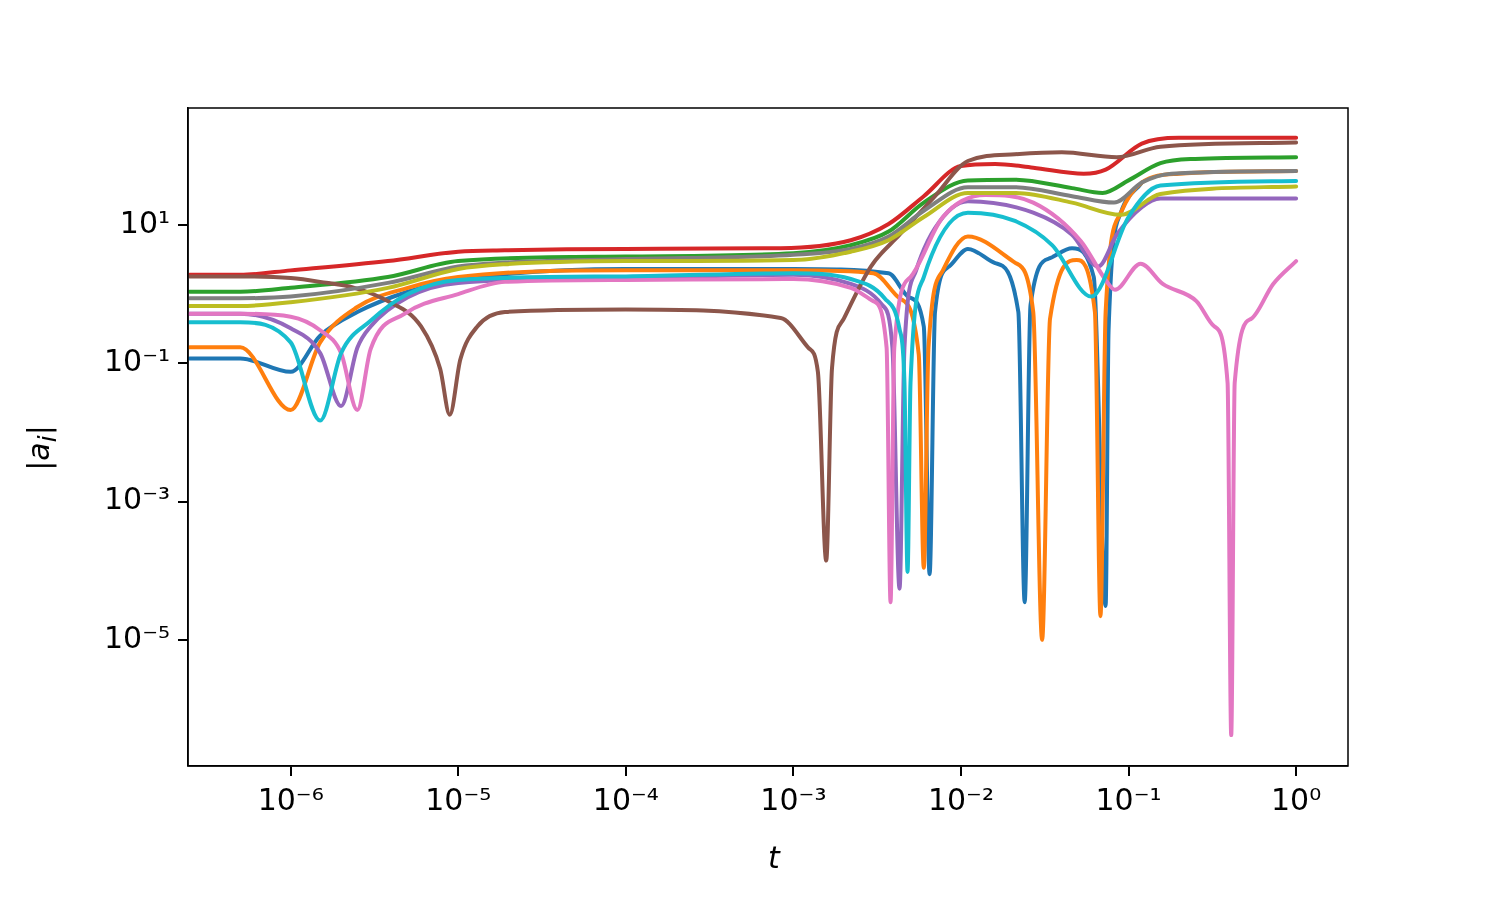  Describe the element at coordinates (625, 799) in the screenshot. I see `x-tick-label: 10⁻⁴` at that location.